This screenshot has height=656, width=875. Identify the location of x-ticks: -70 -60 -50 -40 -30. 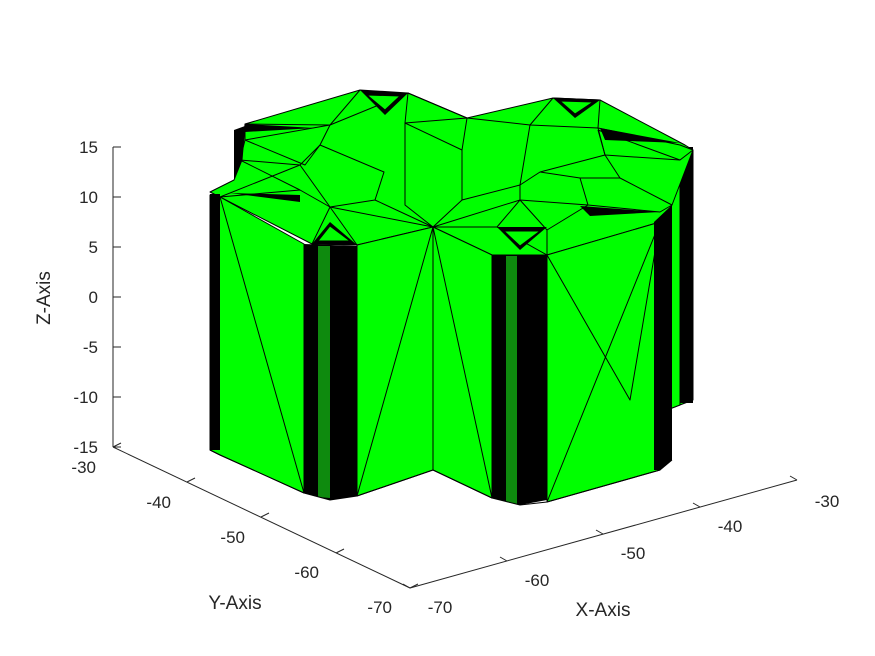
(621, 546).